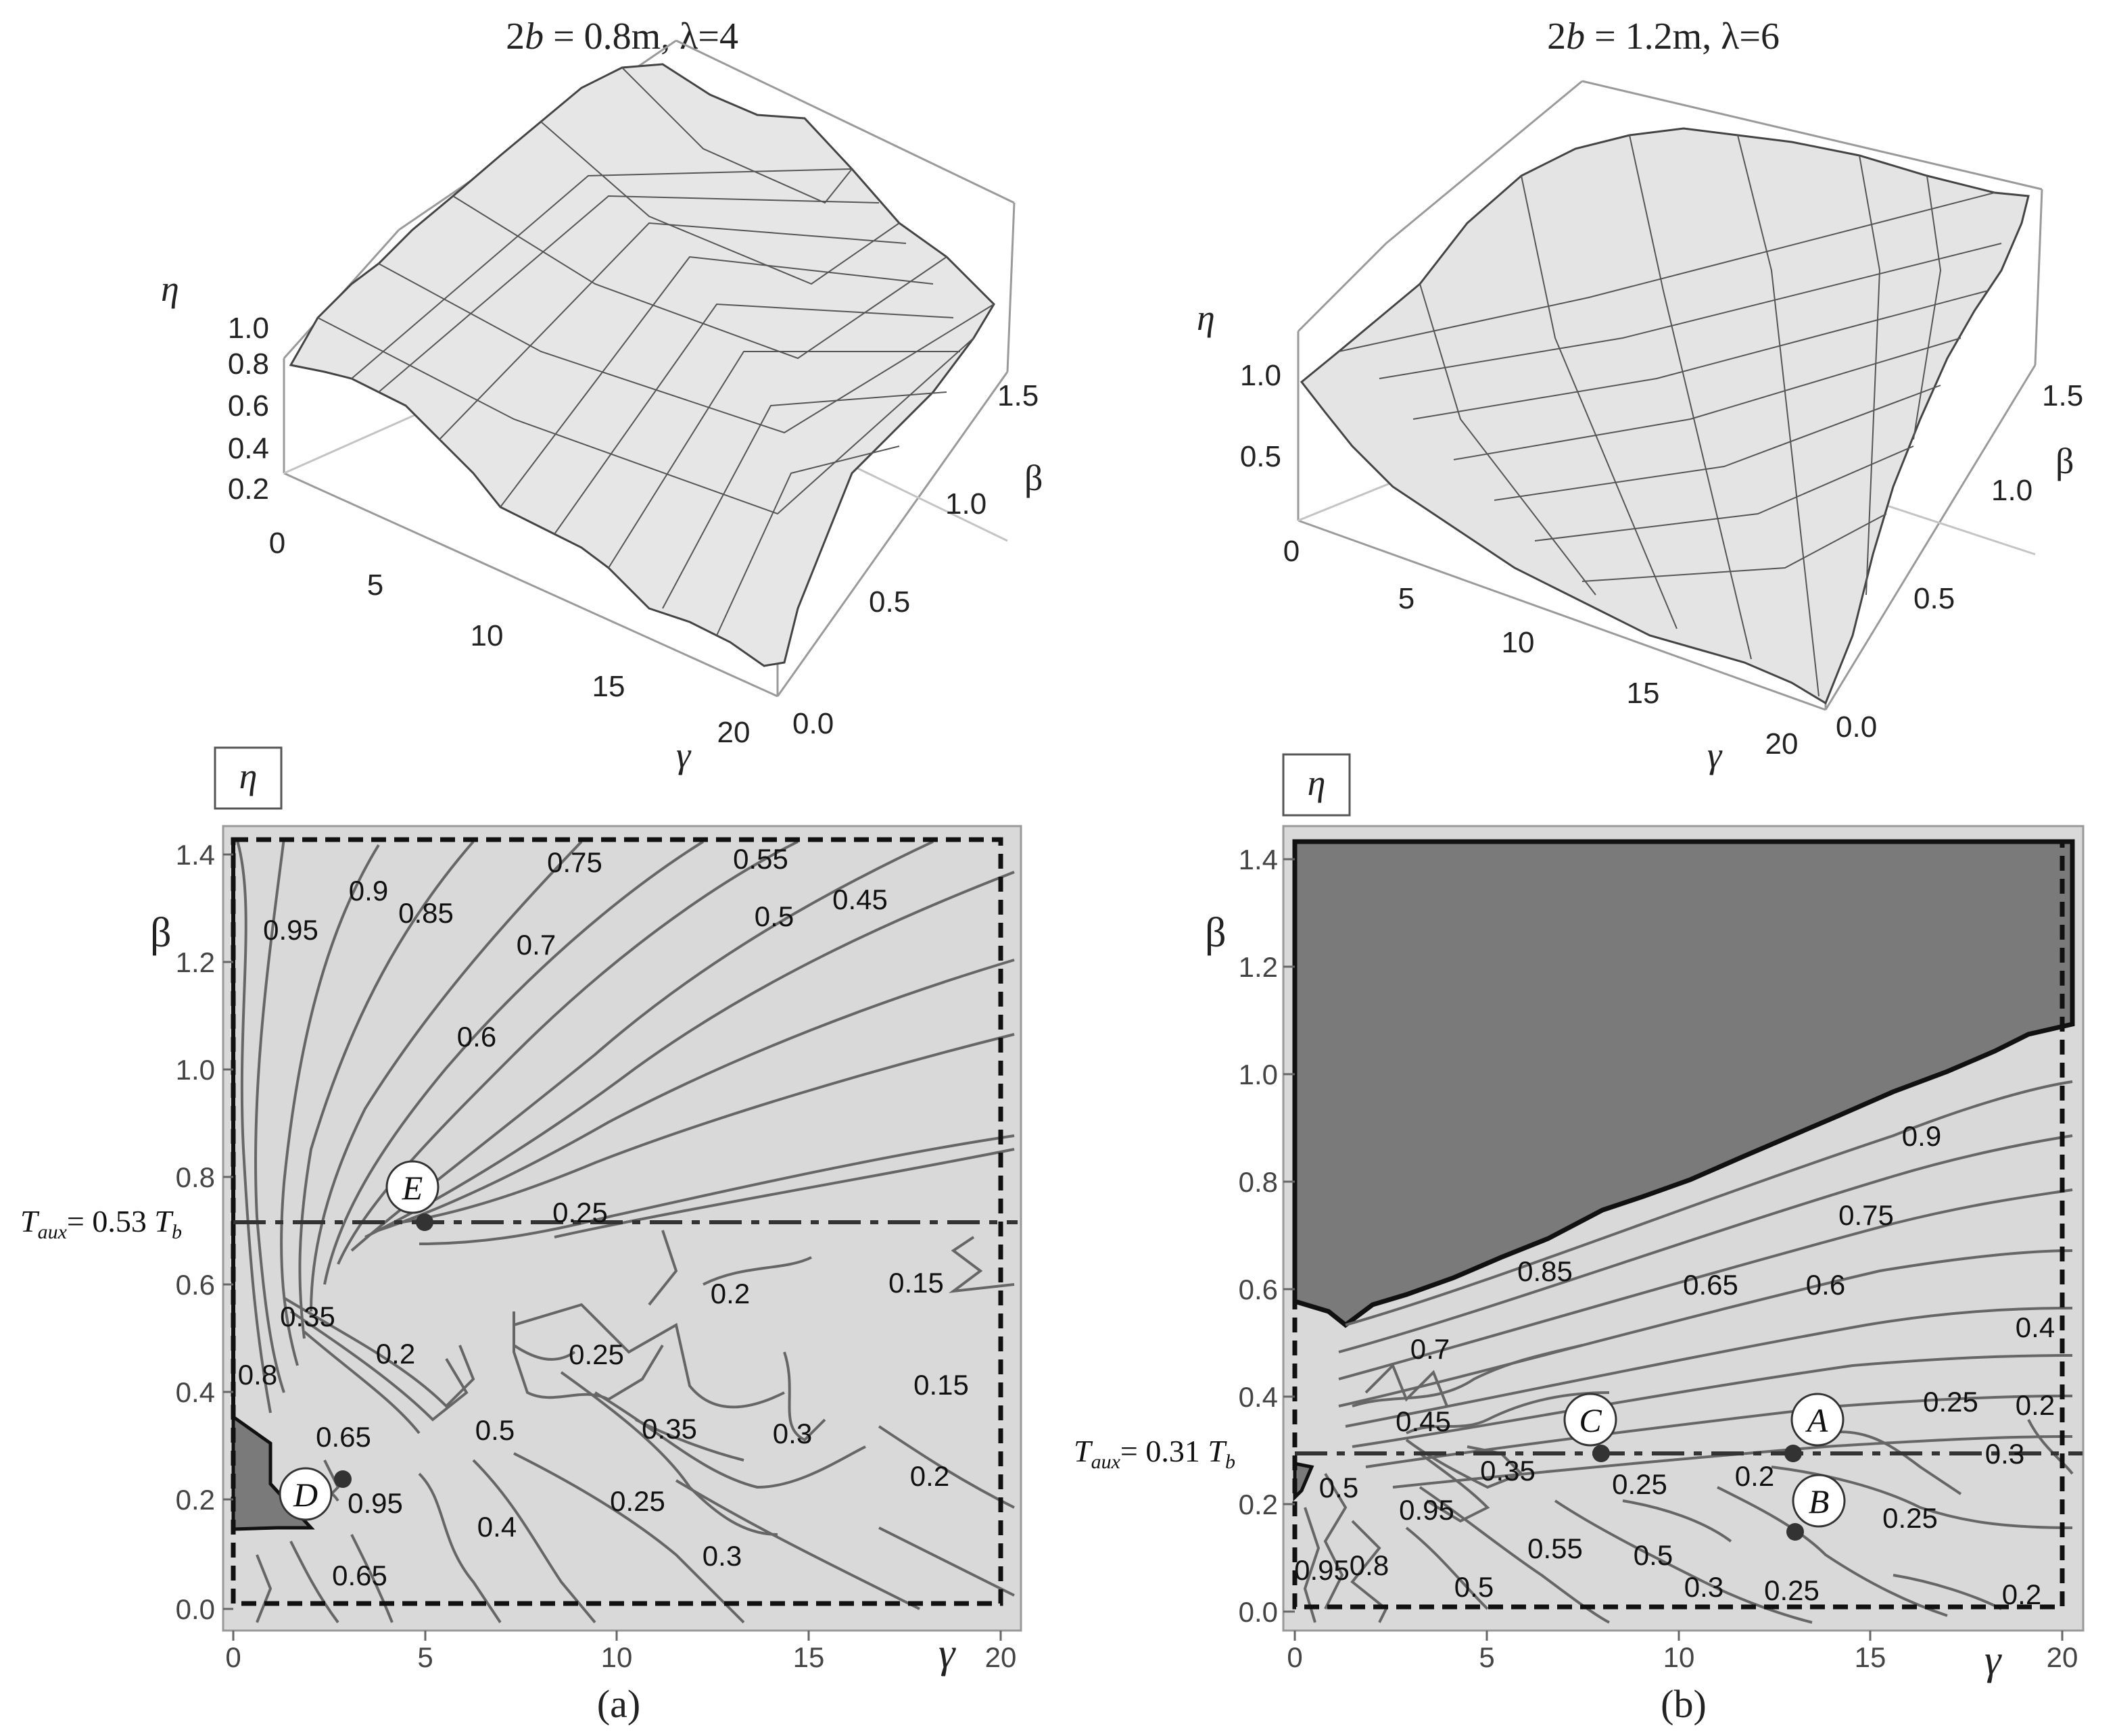 The image size is (2117, 1736). I want to click on surface-a-xtick: 10, so click(487, 635).